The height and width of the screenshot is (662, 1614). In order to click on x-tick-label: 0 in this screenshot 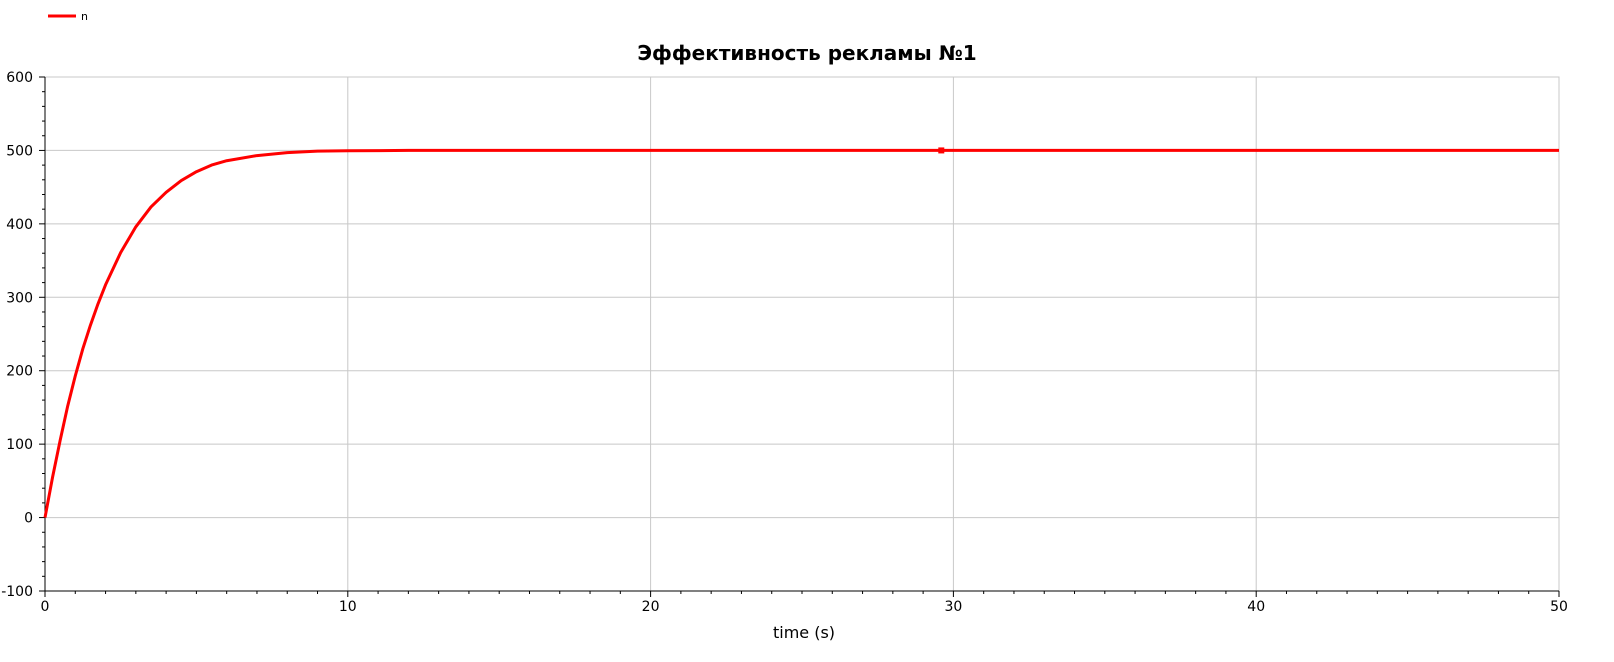, I will do `click(45, 607)`.